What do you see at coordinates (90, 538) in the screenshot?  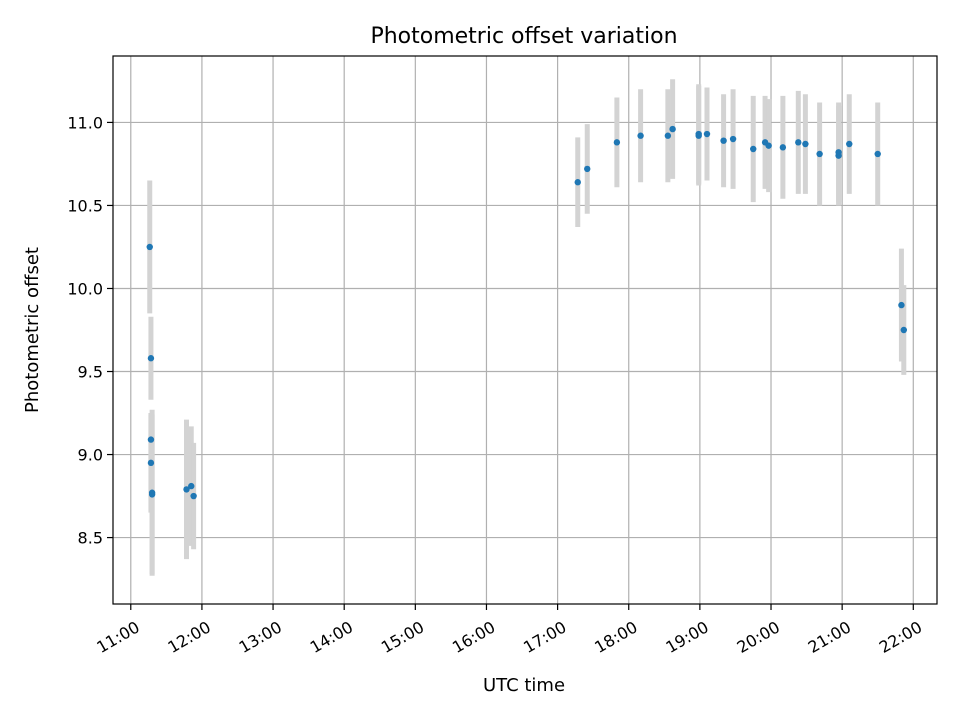 I see `y-tick-label: 8.5` at bounding box center [90, 538].